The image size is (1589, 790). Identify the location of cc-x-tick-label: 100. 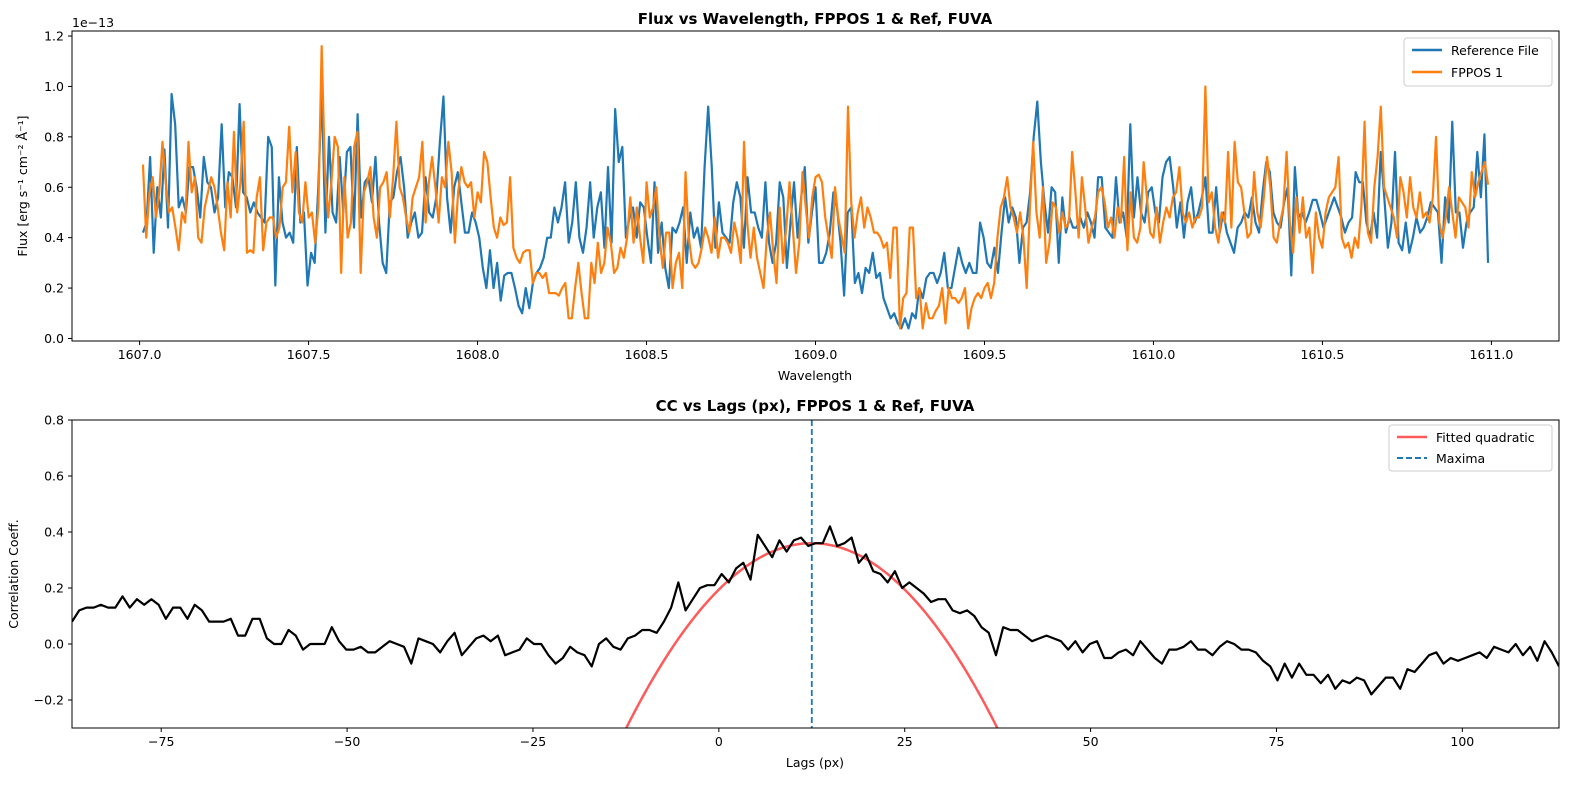
(1462, 741).